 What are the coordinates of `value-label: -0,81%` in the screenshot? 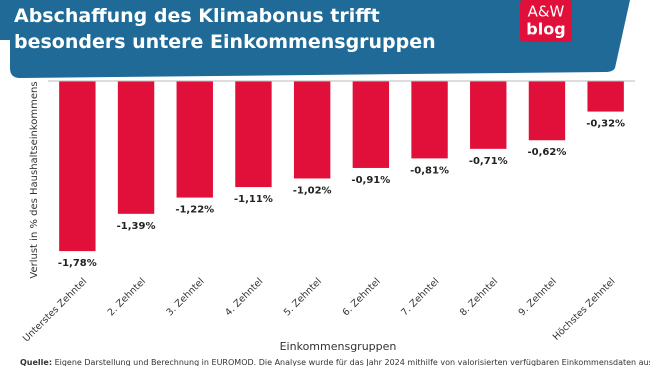 It's located at (429, 170).